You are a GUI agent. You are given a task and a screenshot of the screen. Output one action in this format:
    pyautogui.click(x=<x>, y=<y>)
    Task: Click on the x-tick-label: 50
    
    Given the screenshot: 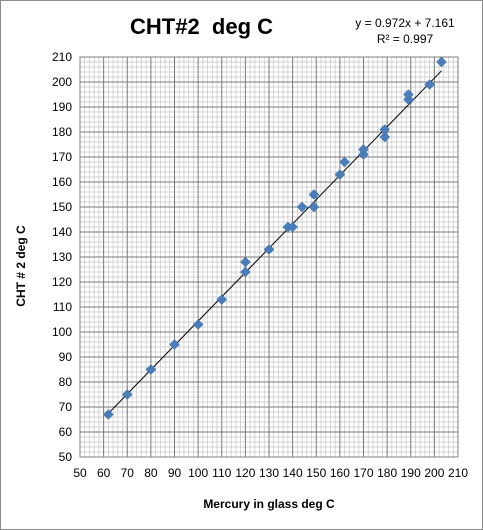 What is the action you would take?
    pyautogui.click(x=80, y=473)
    